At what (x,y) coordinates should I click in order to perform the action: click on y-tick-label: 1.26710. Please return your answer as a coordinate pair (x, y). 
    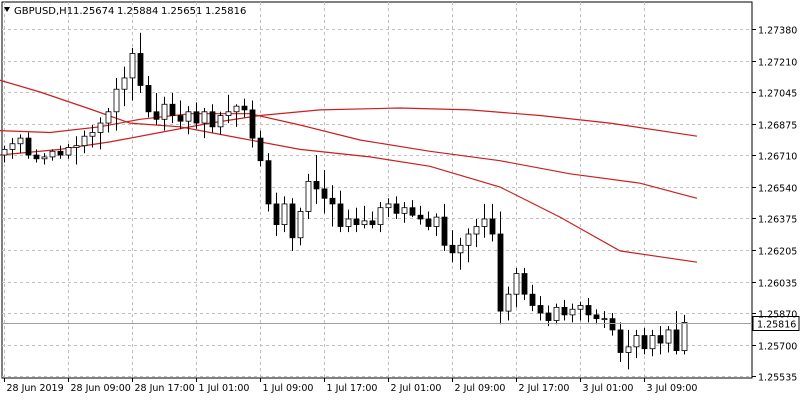
    Looking at the image, I should click on (777, 157).